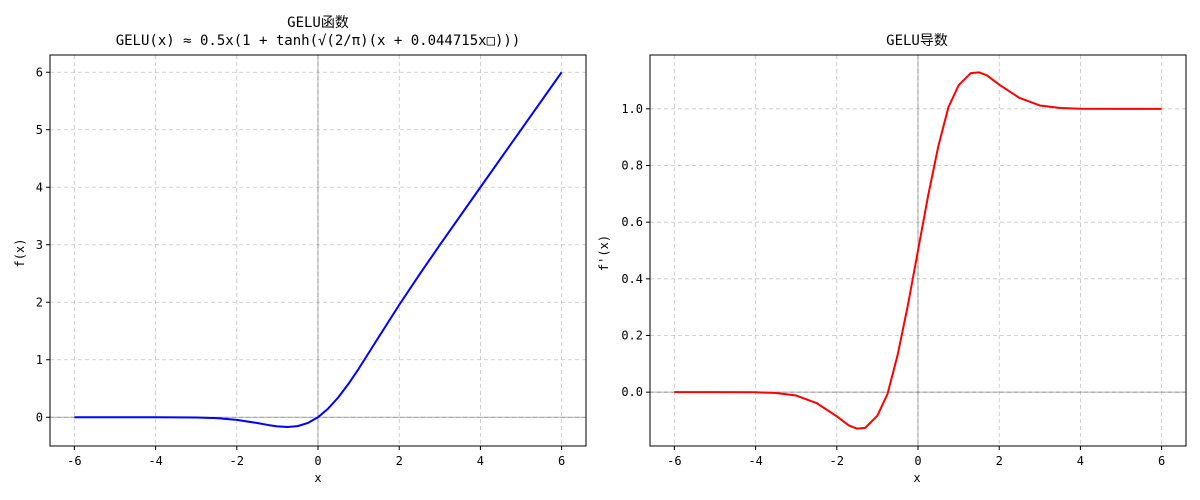  I want to click on y-tick-label: 3, so click(39, 245).